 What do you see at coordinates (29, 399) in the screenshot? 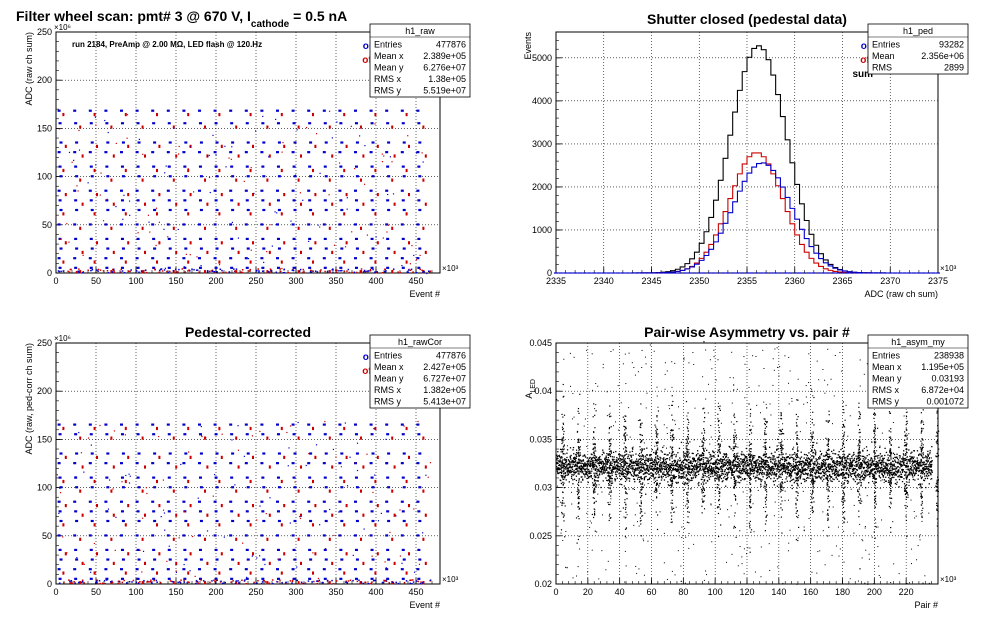
I see `y-axis-label: ADC (raw, ped-corr ch sum)` at bounding box center [29, 399].